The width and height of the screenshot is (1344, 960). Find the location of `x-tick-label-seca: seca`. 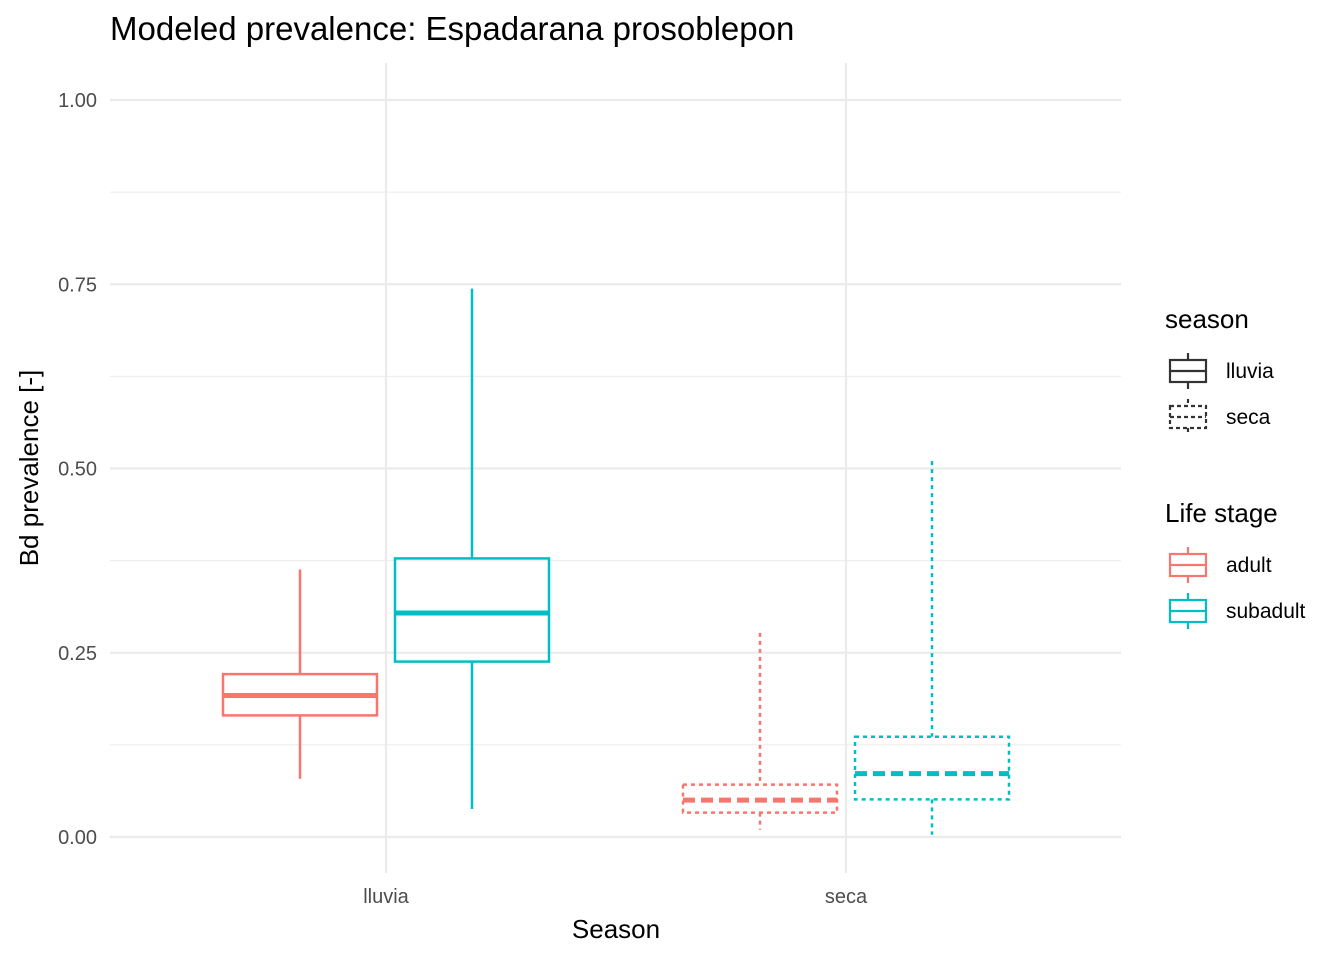

x-tick-label-seca: seca is located at coordinates (846, 897).